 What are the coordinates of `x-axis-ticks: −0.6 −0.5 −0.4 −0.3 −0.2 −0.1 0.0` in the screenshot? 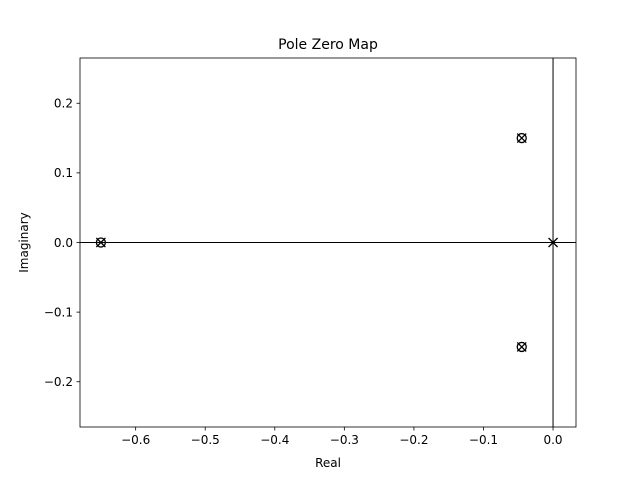 It's located at (342, 437).